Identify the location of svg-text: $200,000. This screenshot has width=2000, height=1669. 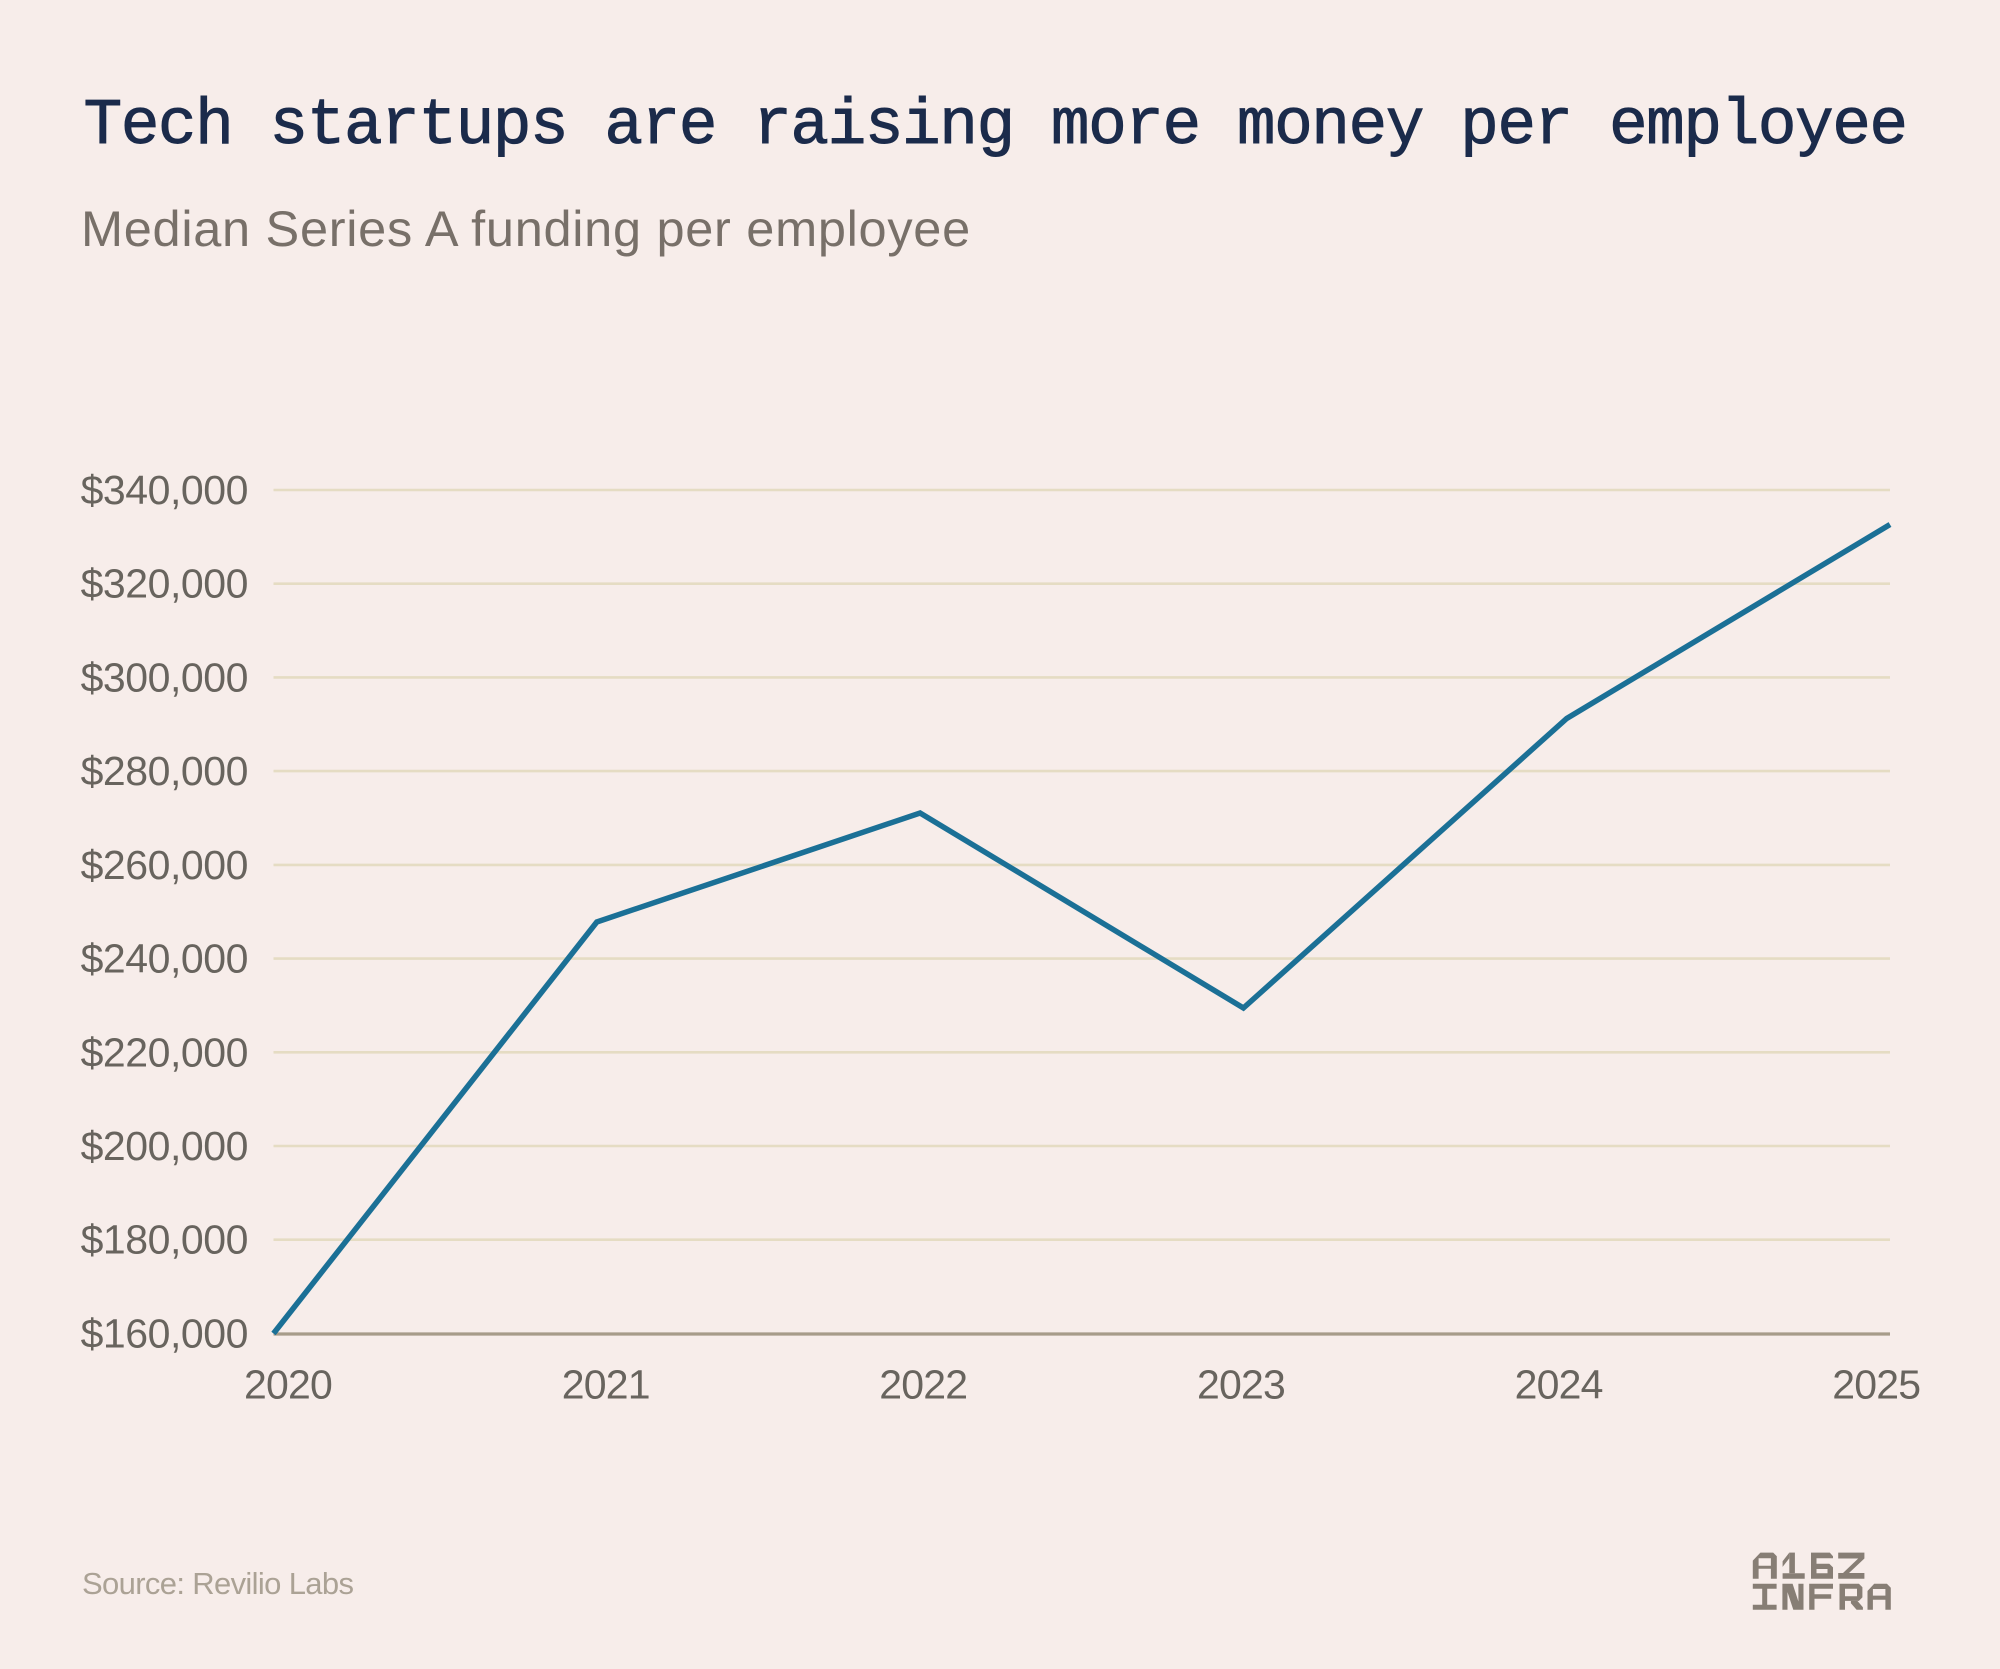
(164, 1146).